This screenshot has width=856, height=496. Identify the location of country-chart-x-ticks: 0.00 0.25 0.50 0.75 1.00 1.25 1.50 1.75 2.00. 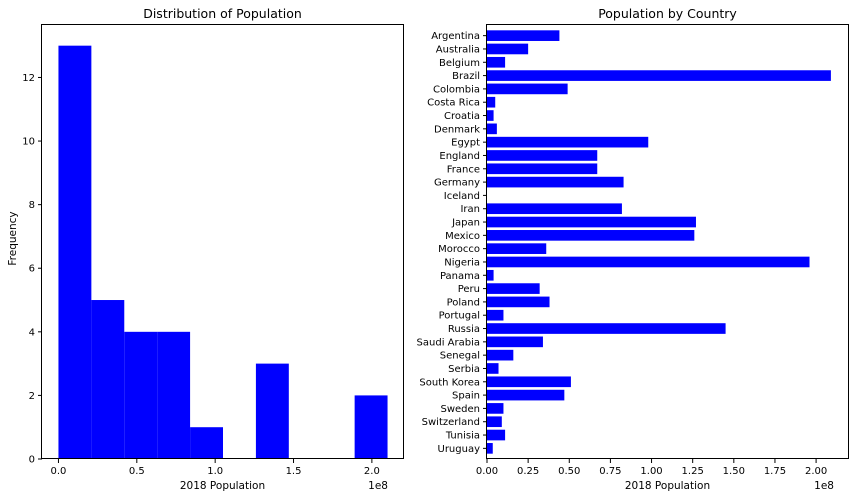
(651, 468).